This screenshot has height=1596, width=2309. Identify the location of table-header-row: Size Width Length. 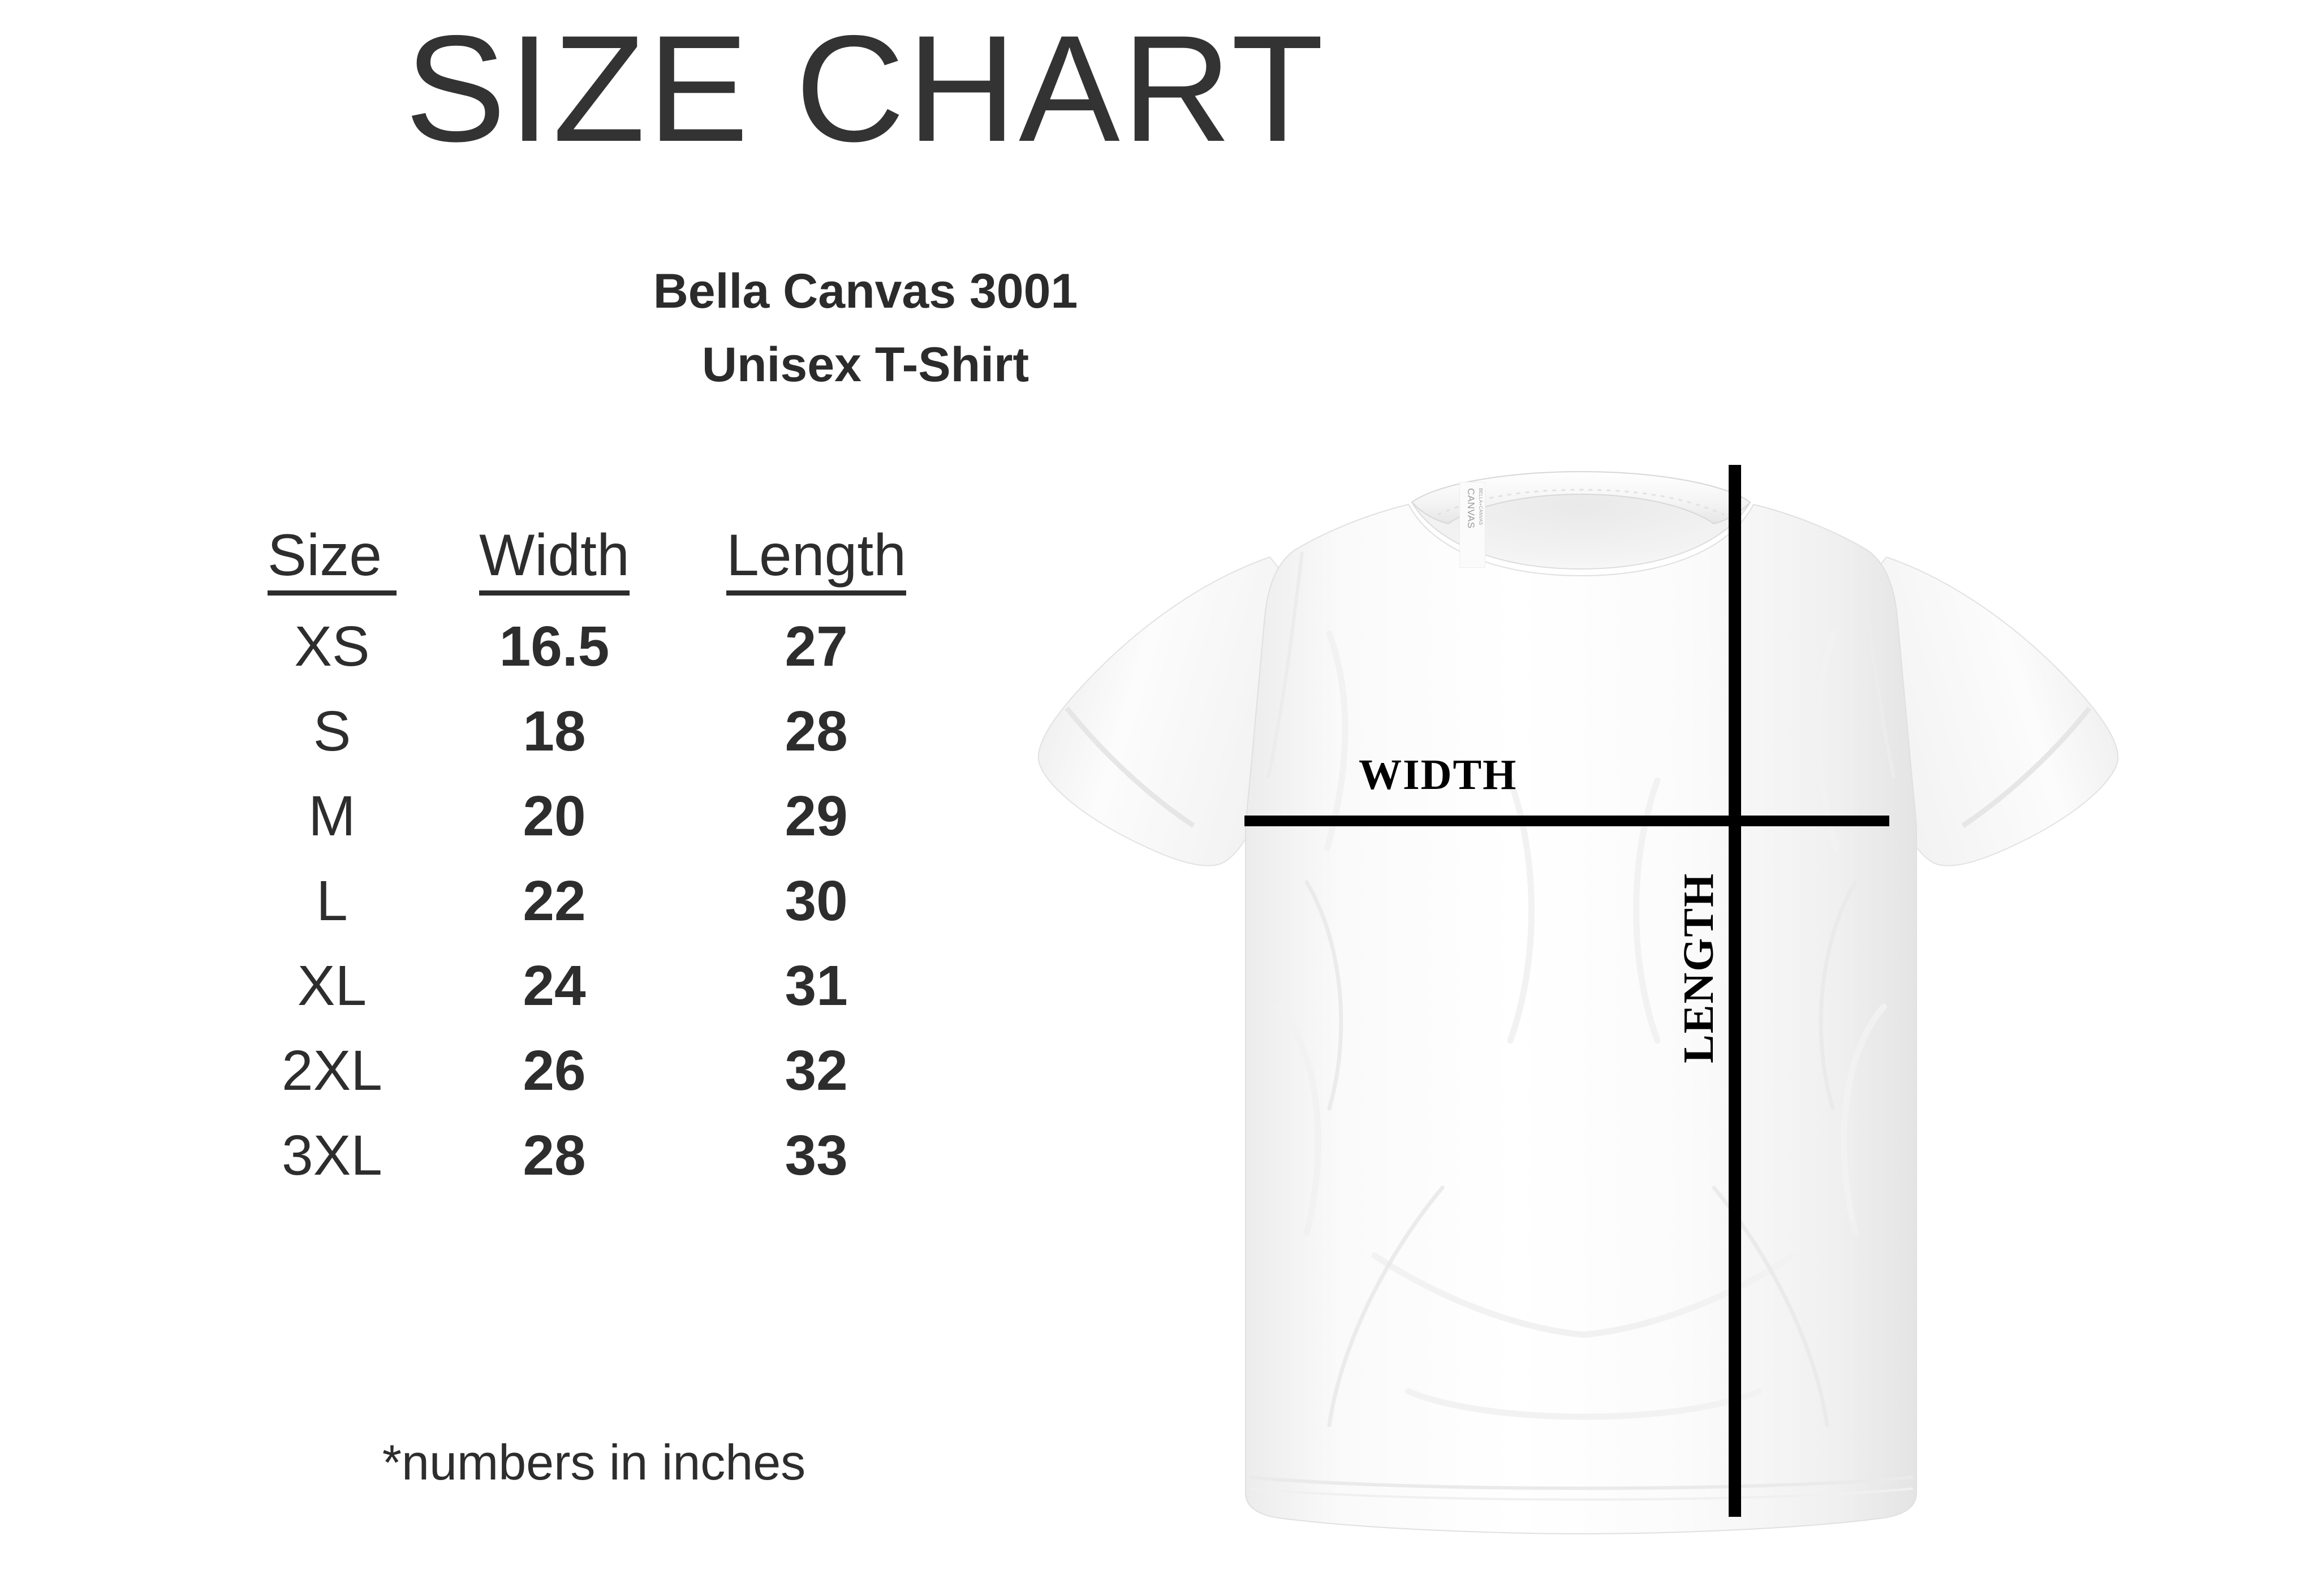
(594, 562).